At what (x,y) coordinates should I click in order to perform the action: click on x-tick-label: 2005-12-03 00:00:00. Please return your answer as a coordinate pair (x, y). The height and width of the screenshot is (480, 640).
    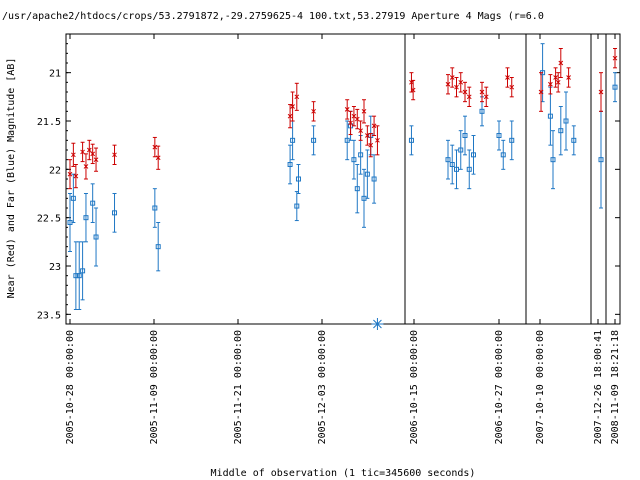
    Looking at the image, I should click on (322, 387).